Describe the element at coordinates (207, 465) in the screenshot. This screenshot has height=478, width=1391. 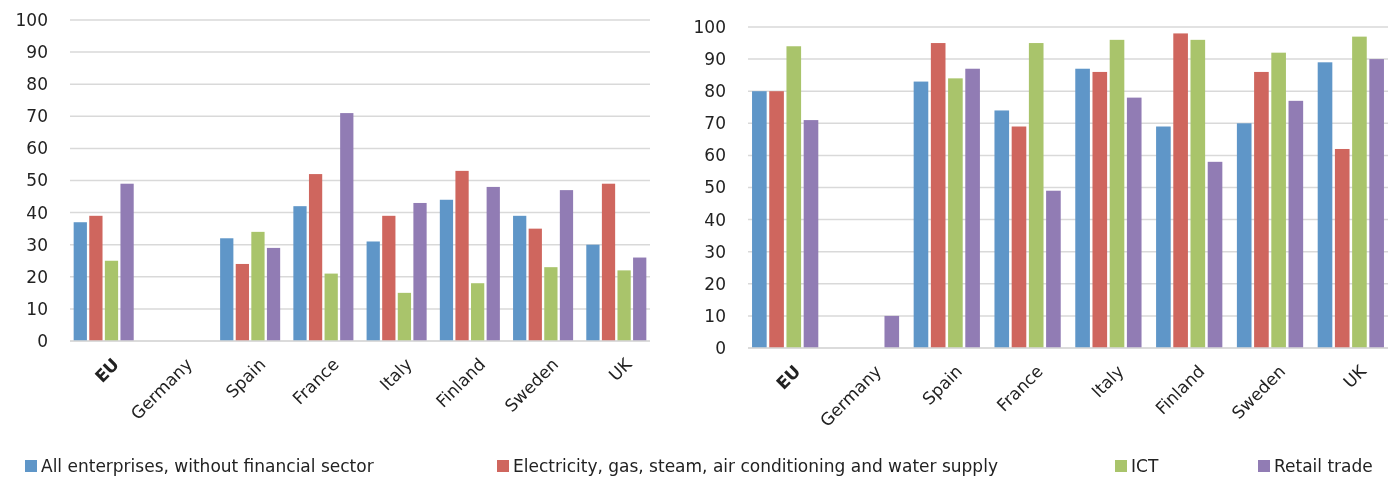
I see `legend-label: All enterprises, without financial sector` at that location.